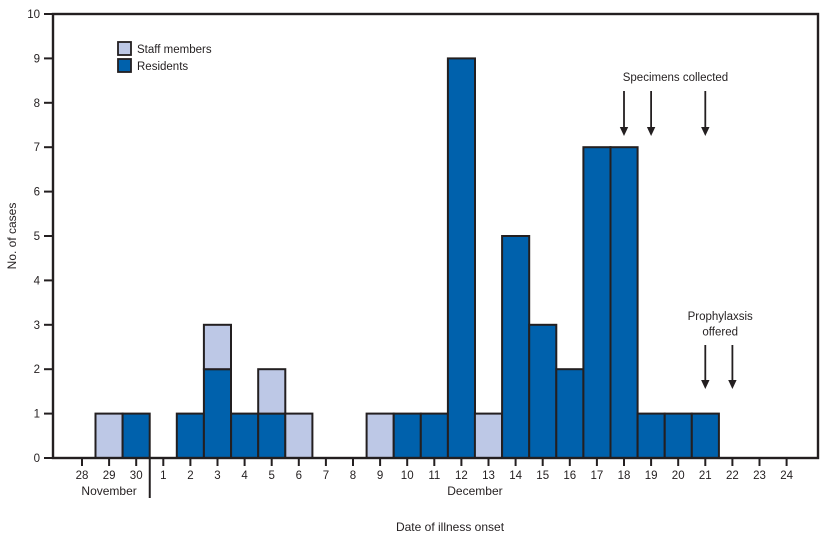 This screenshot has height=541, width=826. What do you see at coordinates (474, 491) in the screenshot?
I see `month-label: December` at bounding box center [474, 491].